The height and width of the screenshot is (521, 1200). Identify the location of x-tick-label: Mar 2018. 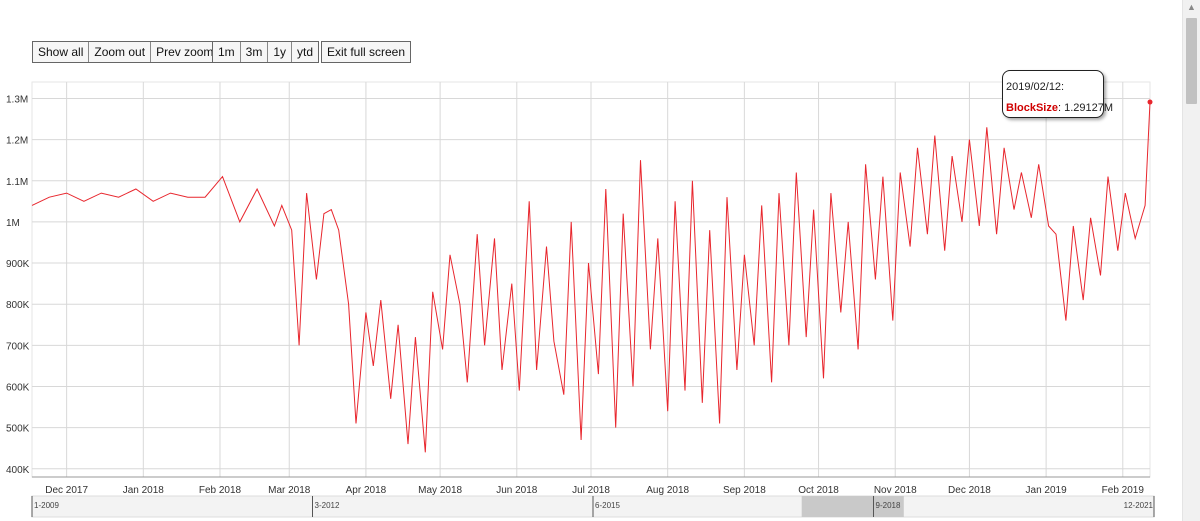
(289, 490).